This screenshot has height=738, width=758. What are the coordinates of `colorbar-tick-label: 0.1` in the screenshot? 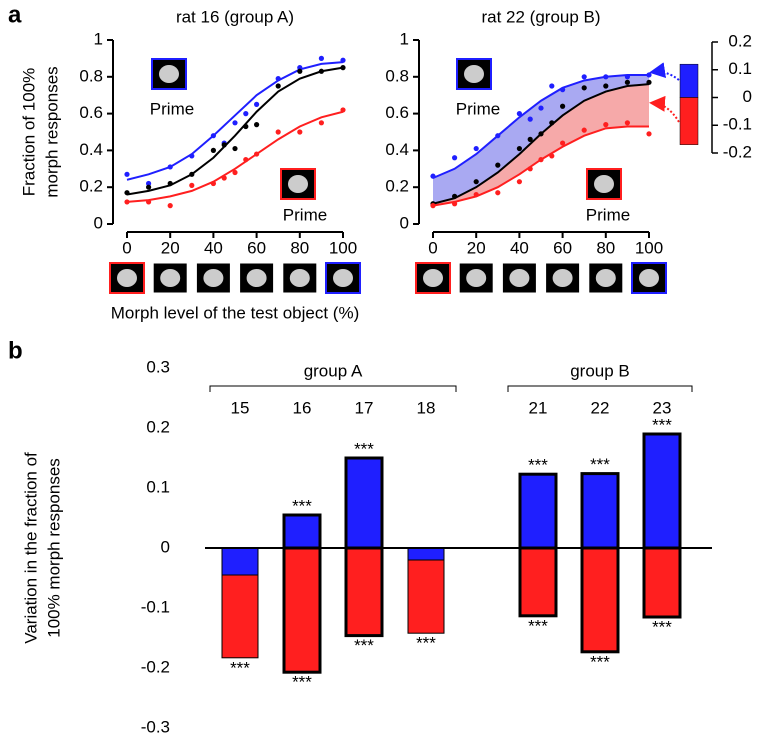 It's located at (740, 68).